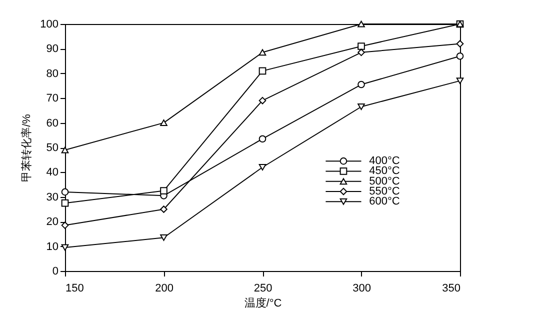  I want to click on y-tick-label: 60, so click(52, 123).